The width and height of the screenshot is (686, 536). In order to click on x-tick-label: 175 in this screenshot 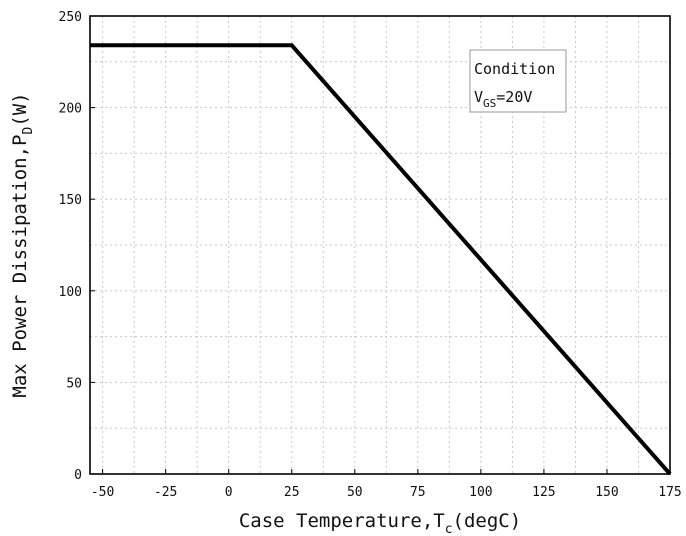, I will do `click(669, 492)`.